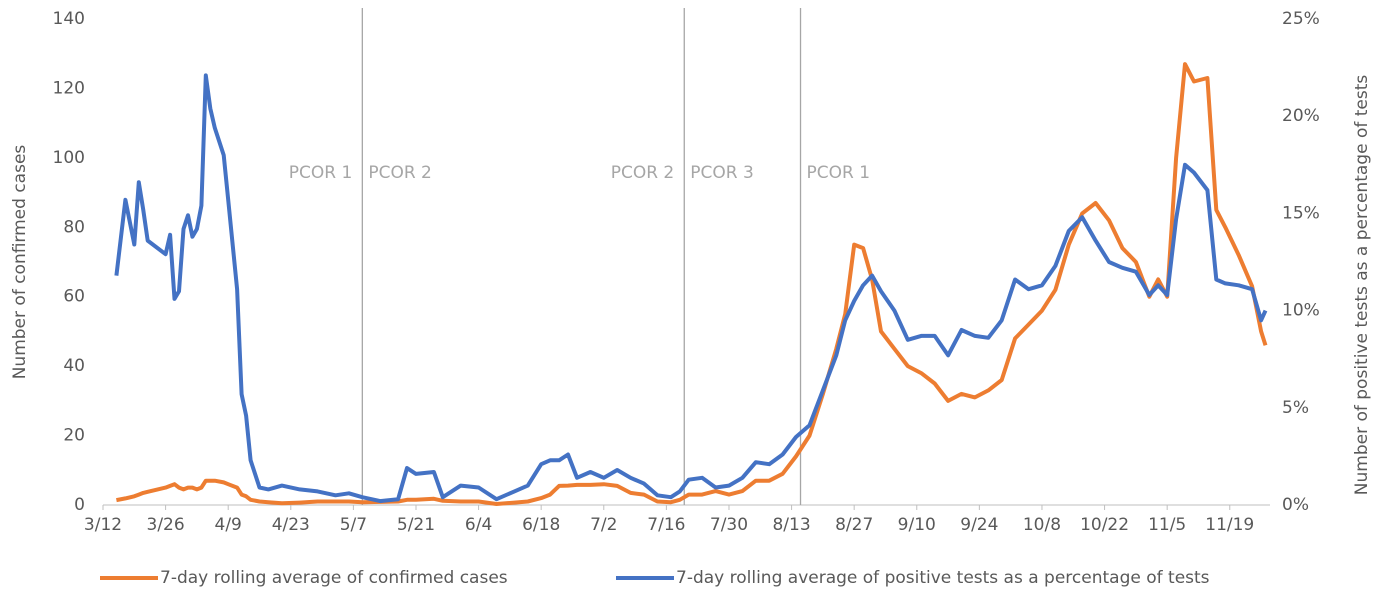 Image resolution: width=1386 pixels, height=597 pixels. I want to click on y-tick-label: 140, so click(69, 19).